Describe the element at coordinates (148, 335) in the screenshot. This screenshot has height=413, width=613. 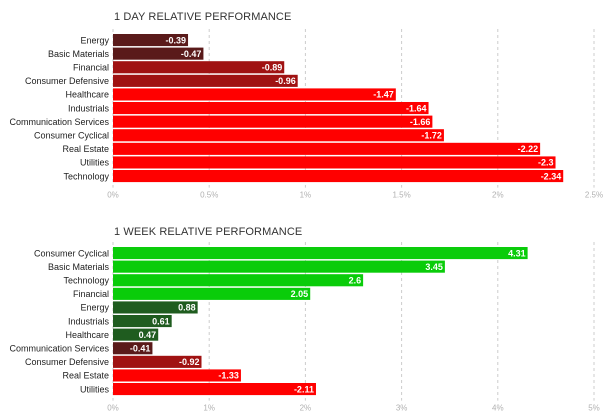
I see `value-label: 0.47` at that location.